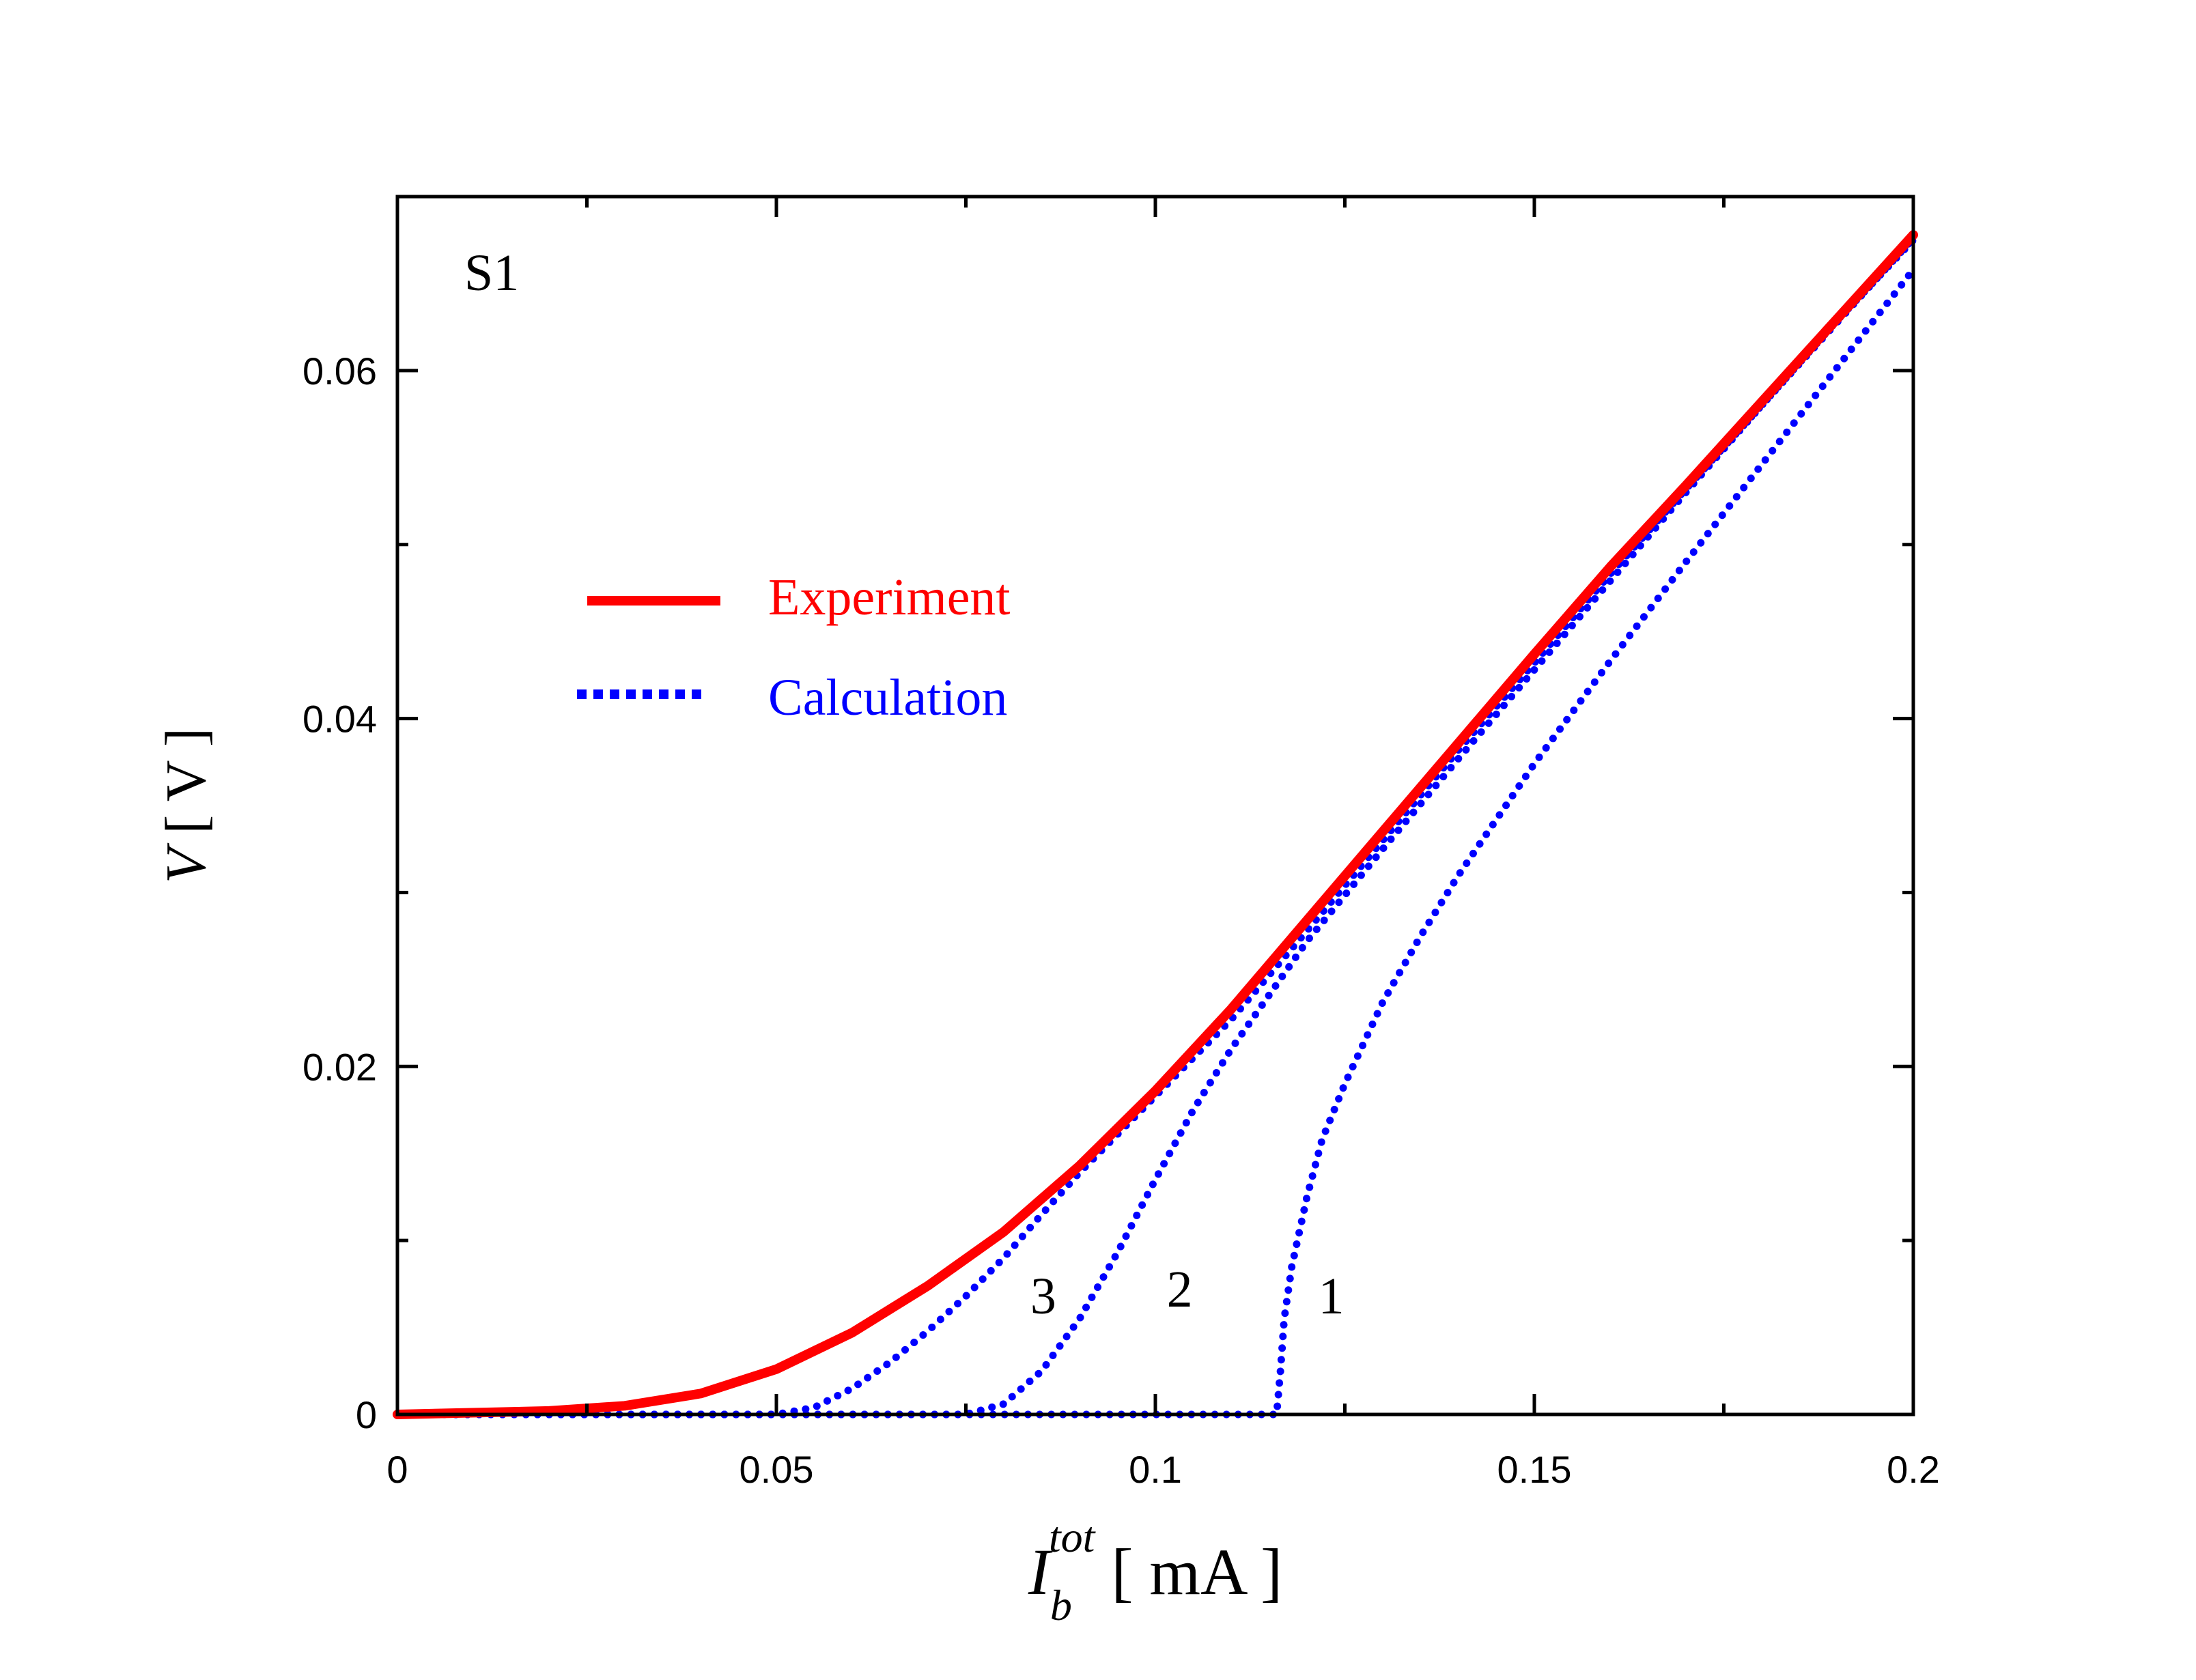 The width and height of the screenshot is (2196, 1680). Describe the element at coordinates (186, 805) in the screenshot. I see `y-axis-label: V [ V ]` at that location.